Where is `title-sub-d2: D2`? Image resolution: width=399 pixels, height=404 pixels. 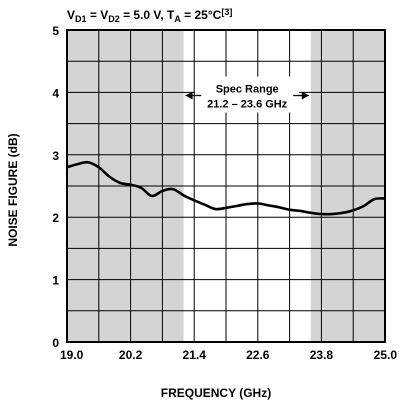 title-sub-d2: D2 is located at coordinates (114, 19).